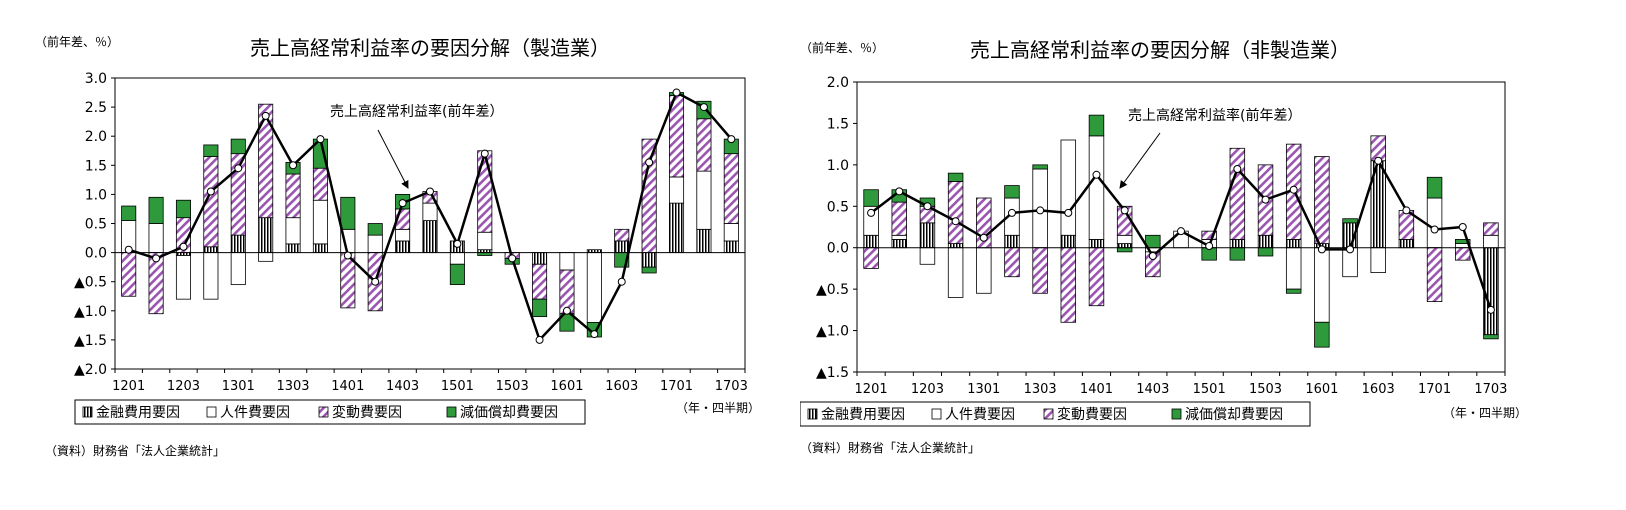  Describe the element at coordinates (863, 415) in the screenshot. I see `legend-label: 金融費用要因` at that location.